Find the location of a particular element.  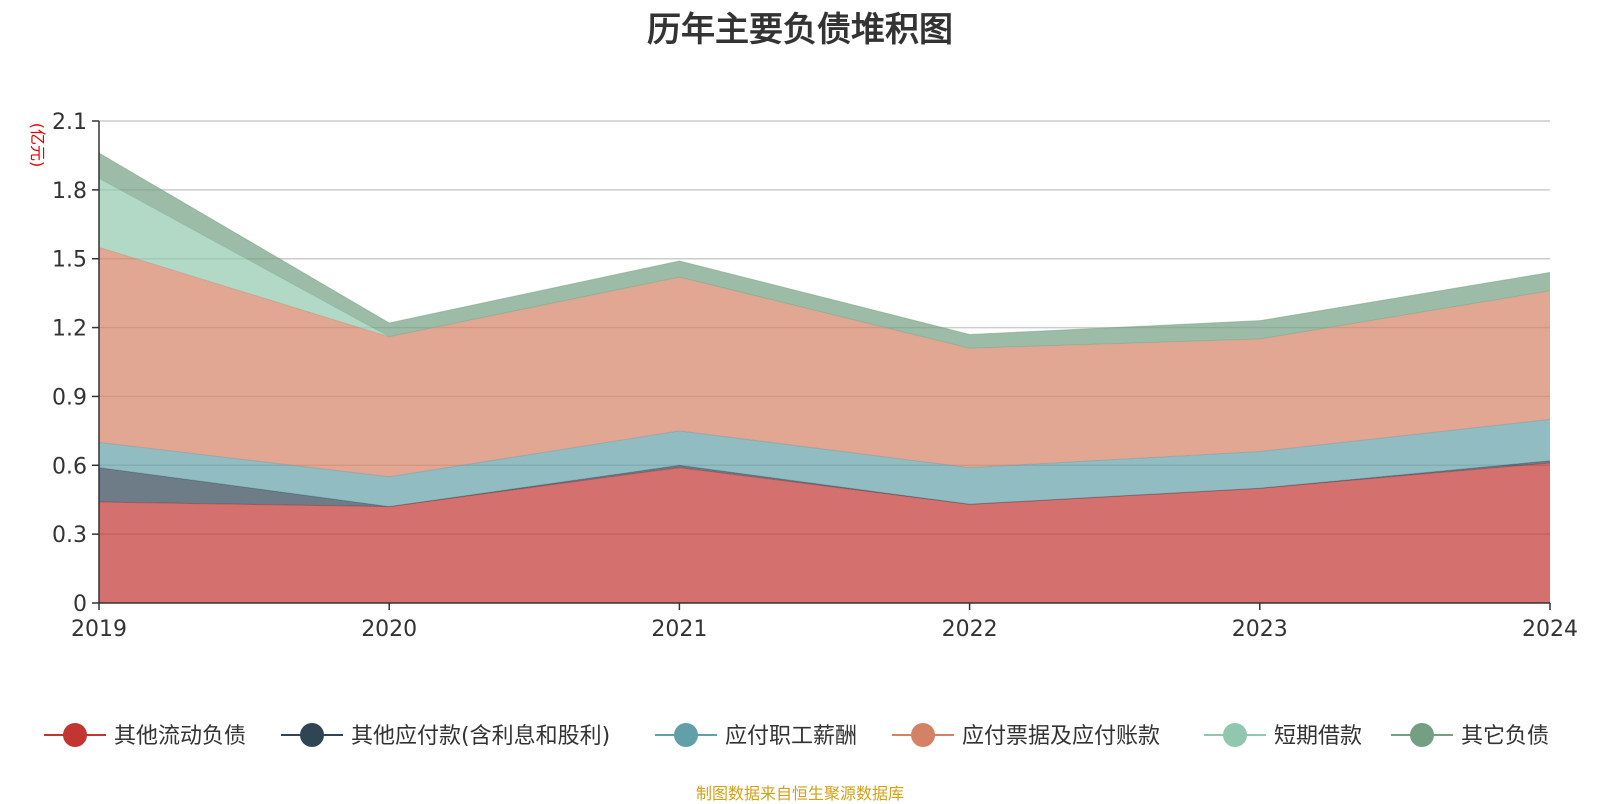

legend-item-2: 其他应付款(含利息和股利) is located at coordinates (445, 736).